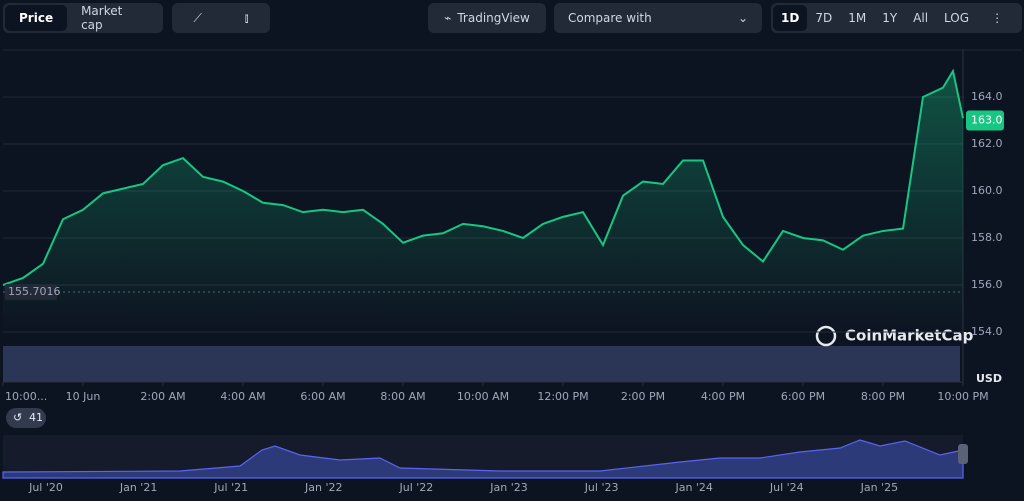  I want to click on view-toggle: Price Market cap, so click(83, 18).